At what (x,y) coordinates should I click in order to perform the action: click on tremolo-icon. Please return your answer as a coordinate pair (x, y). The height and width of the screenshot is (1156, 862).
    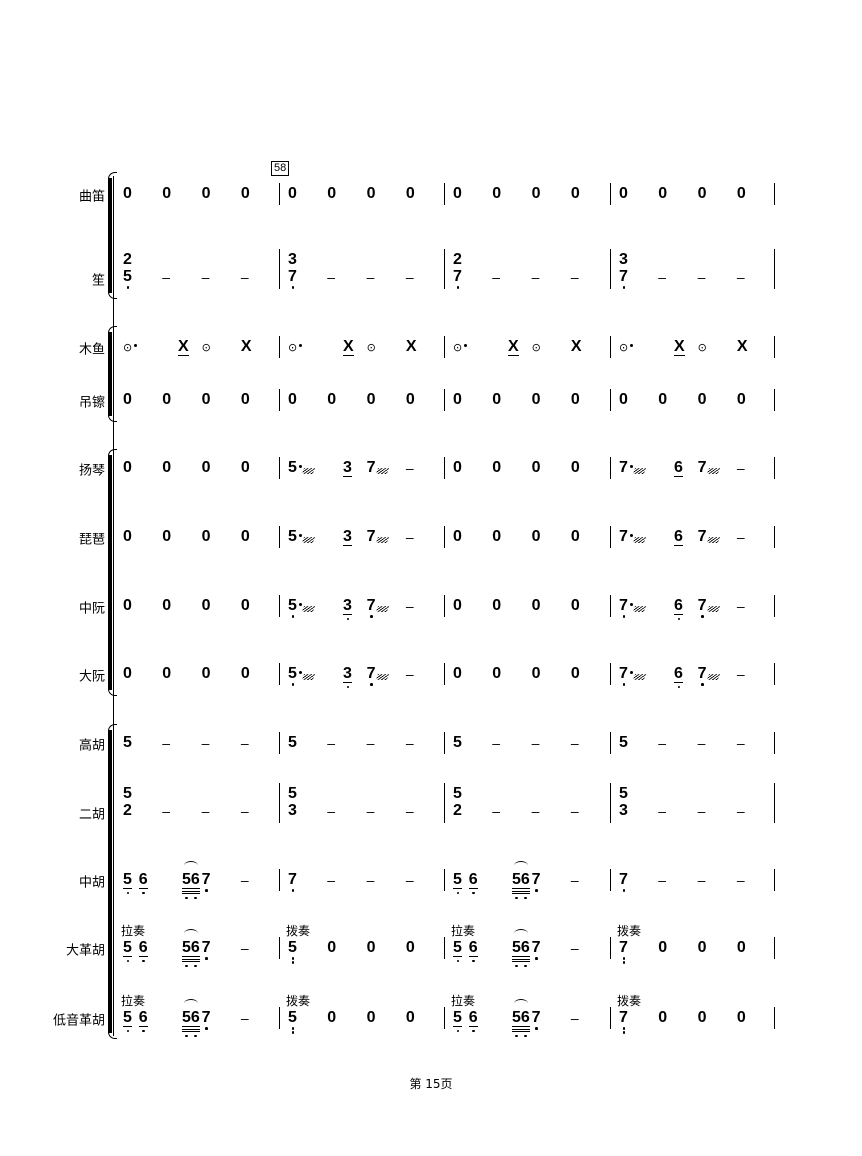
    Looking at the image, I should click on (639, 609).